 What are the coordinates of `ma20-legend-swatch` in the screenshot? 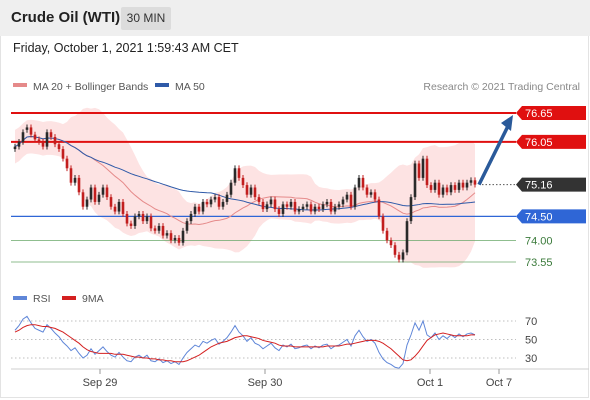 It's located at (20, 85).